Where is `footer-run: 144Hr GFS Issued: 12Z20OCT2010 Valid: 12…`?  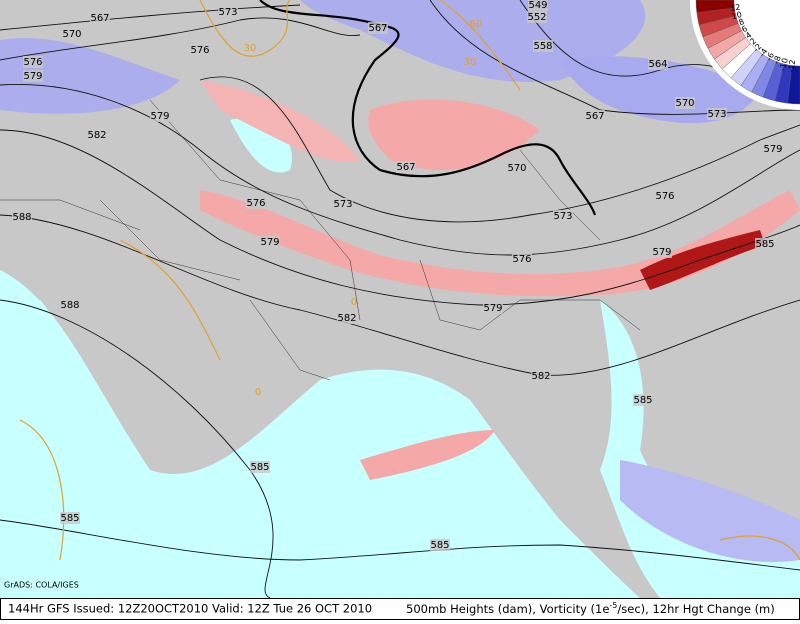
footer-run: 144Hr GFS Issued: 12Z20OCT2010 Valid: 12… is located at coordinates (190, 609).